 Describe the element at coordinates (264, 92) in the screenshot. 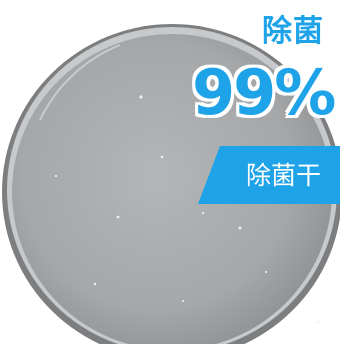

I see `percentage-text: 99%` at that location.